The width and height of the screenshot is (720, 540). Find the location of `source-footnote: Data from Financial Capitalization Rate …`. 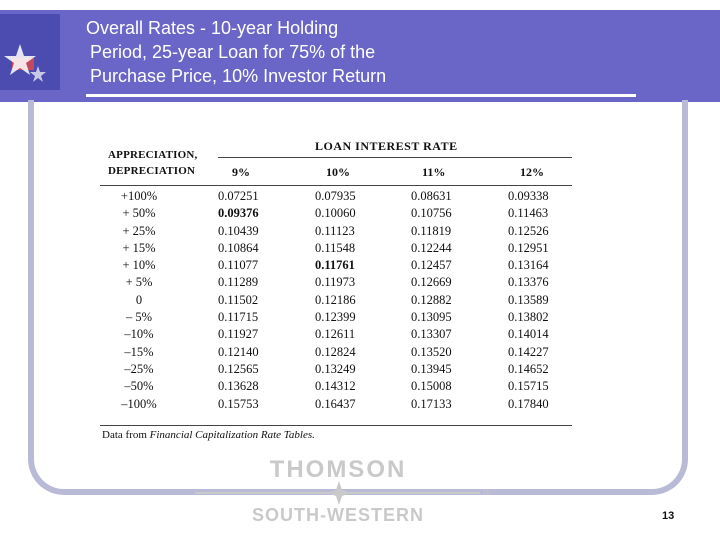

source-footnote: Data from Financial Capitalization Rate … is located at coordinates (208, 435).